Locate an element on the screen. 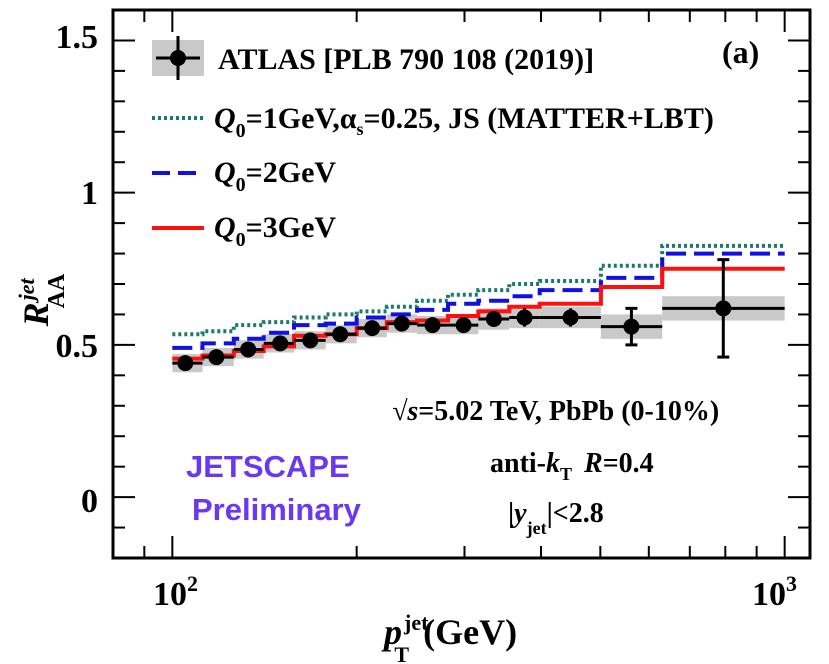  preliminary-label: Preliminary is located at coordinates (277, 509).